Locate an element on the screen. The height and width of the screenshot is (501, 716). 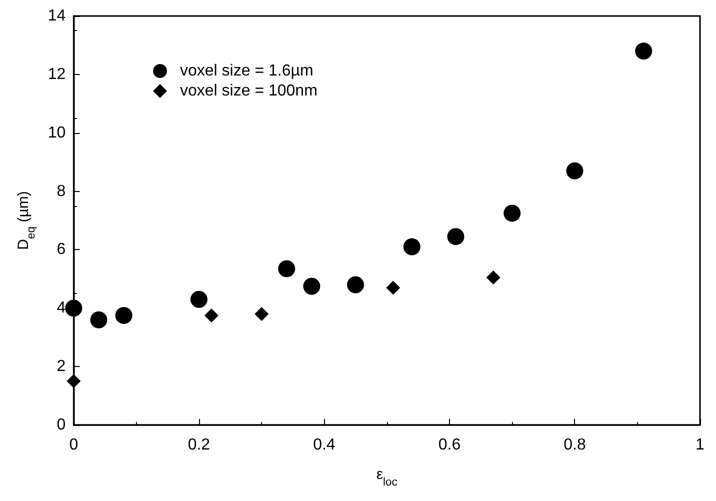
legend-label: voxel size = 1.6µm is located at coordinates (247, 71).